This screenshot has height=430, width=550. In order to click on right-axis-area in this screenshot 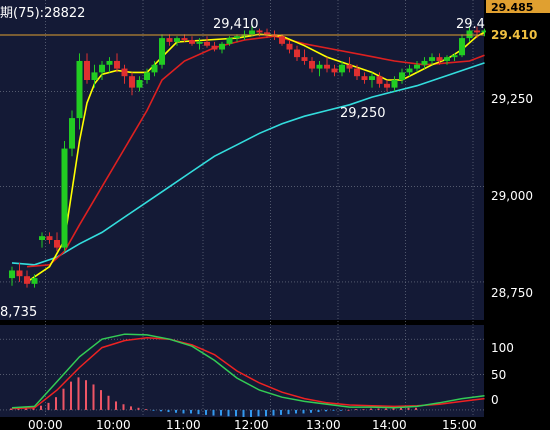, I will do `click(517, 215)`.